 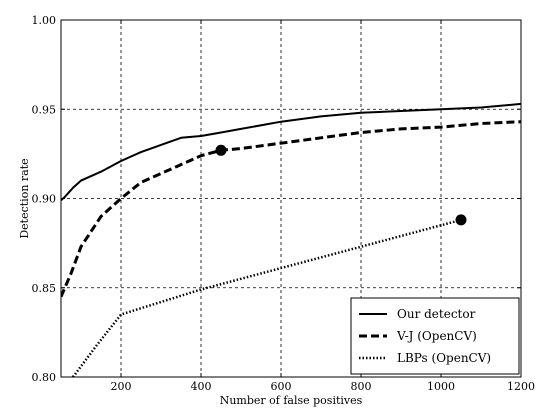 What do you see at coordinates (44, 20) in the screenshot?
I see `y-tick-label: 1.00` at bounding box center [44, 20].